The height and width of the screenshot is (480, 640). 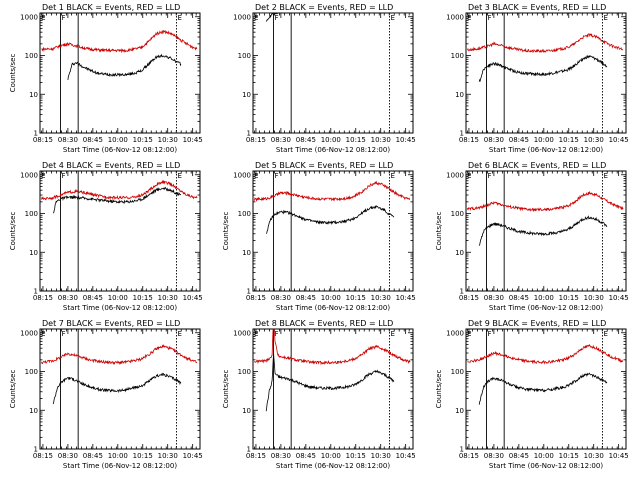 I want to click on panel-title: Det 4 BLACK = Events, RED = LLD, so click(x=111, y=165).